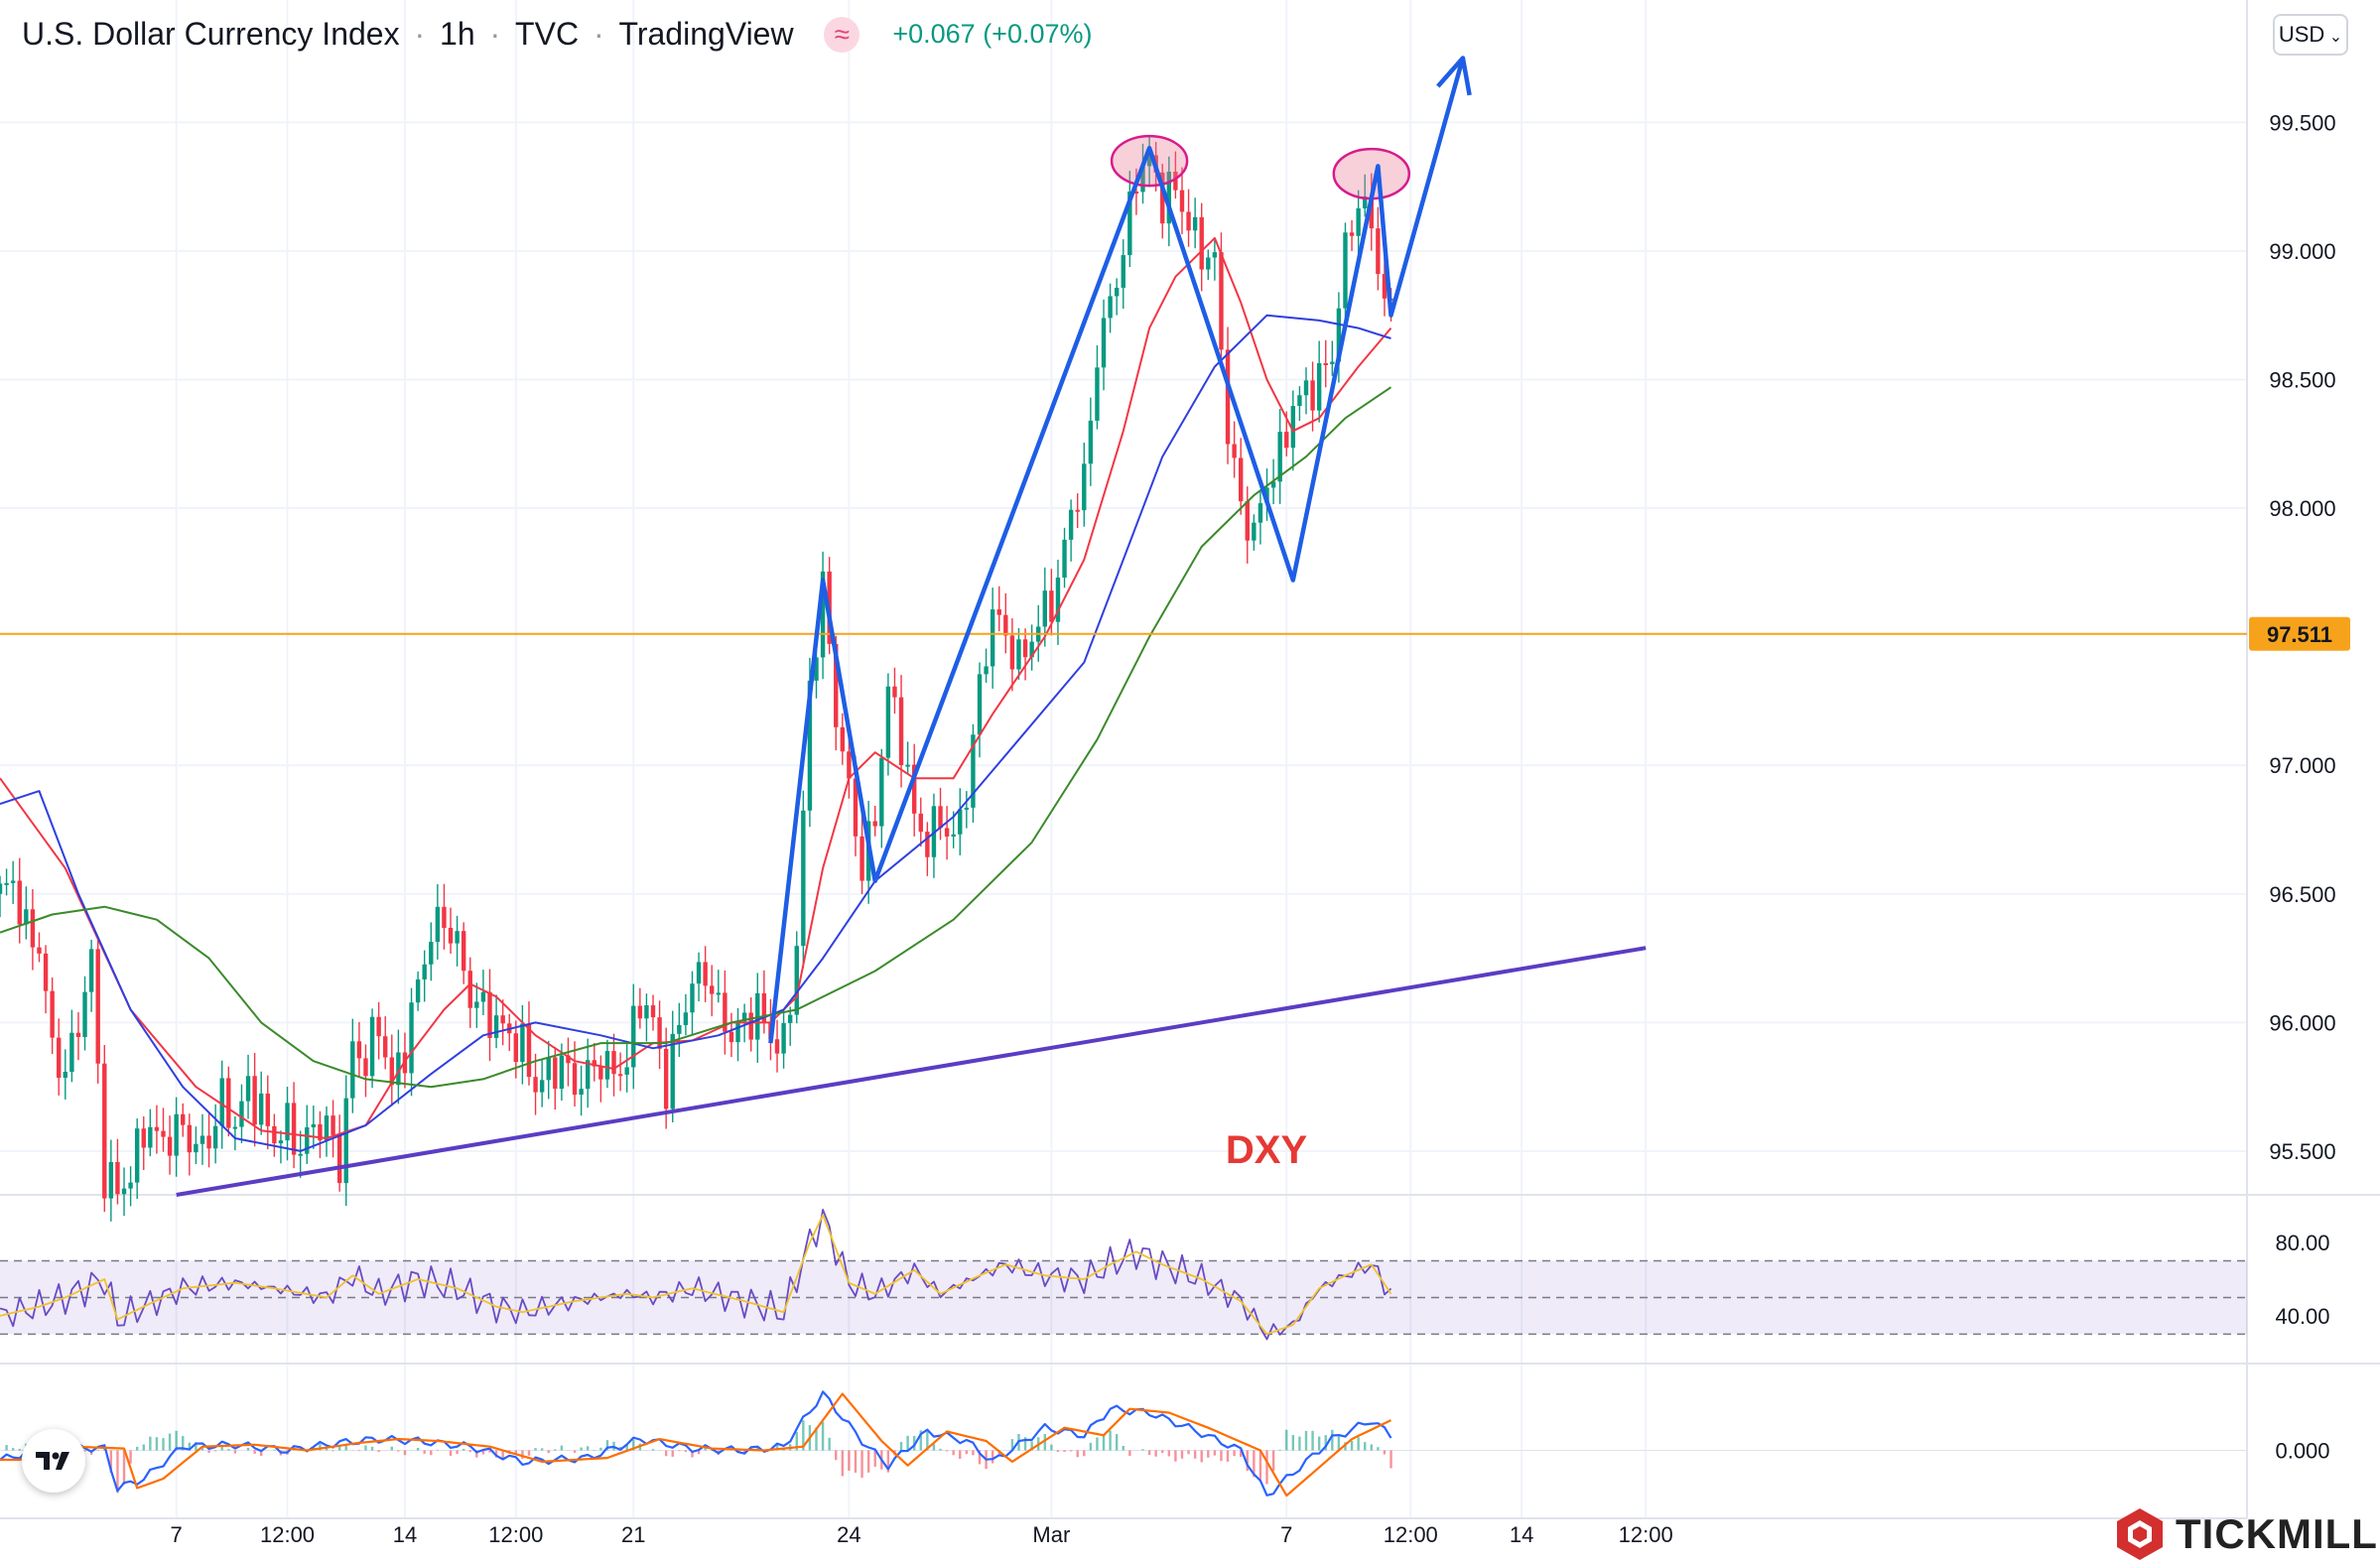 This screenshot has width=2380, height=1564. What do you see at coordinates (2246, 1534) in the screenshot?
I see `tickmill-logo: TICKMILL` at bounding box center [2246, 1534].